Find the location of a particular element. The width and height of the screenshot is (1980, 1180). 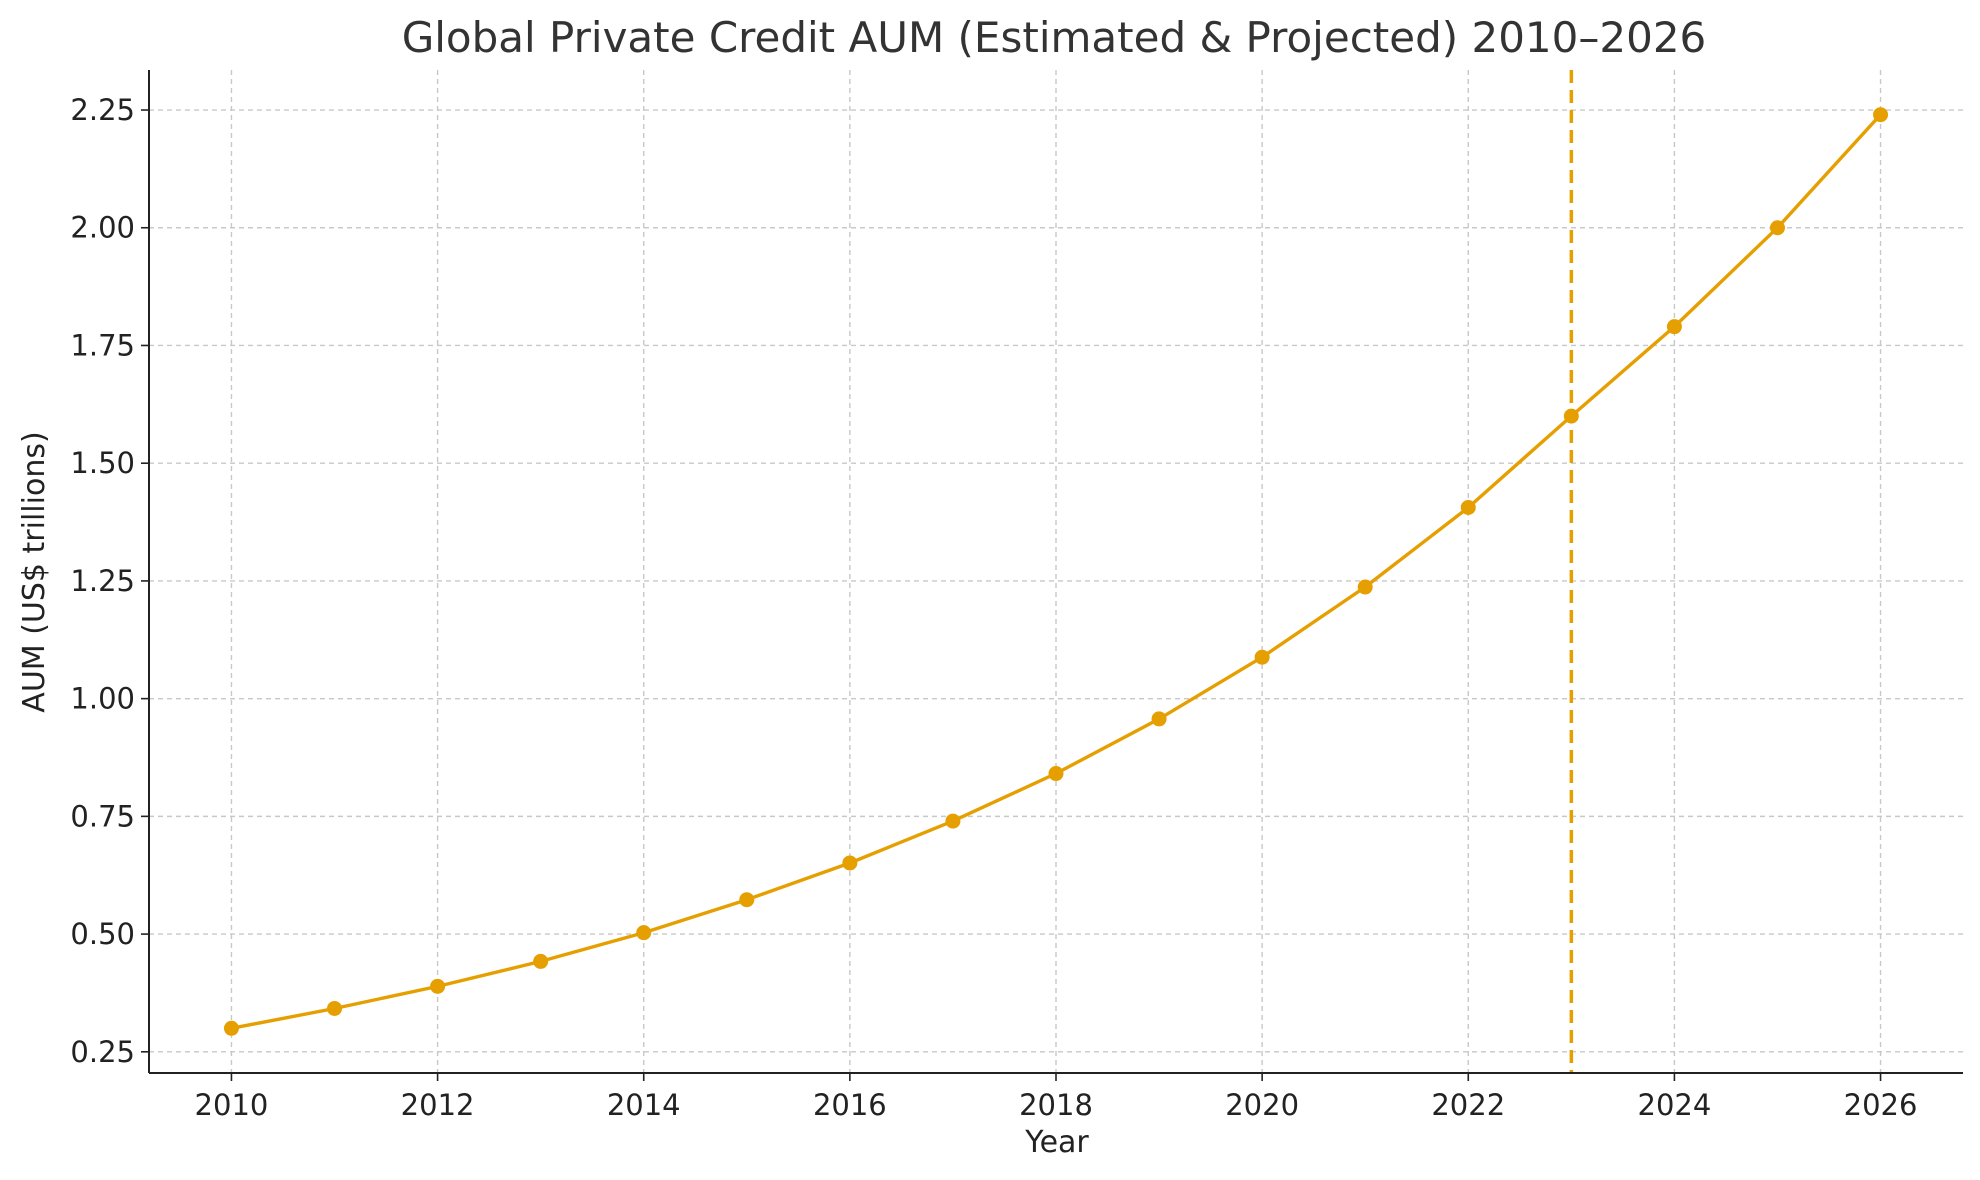

x-axis-label: Year is located at coordinates (1056, 1142).